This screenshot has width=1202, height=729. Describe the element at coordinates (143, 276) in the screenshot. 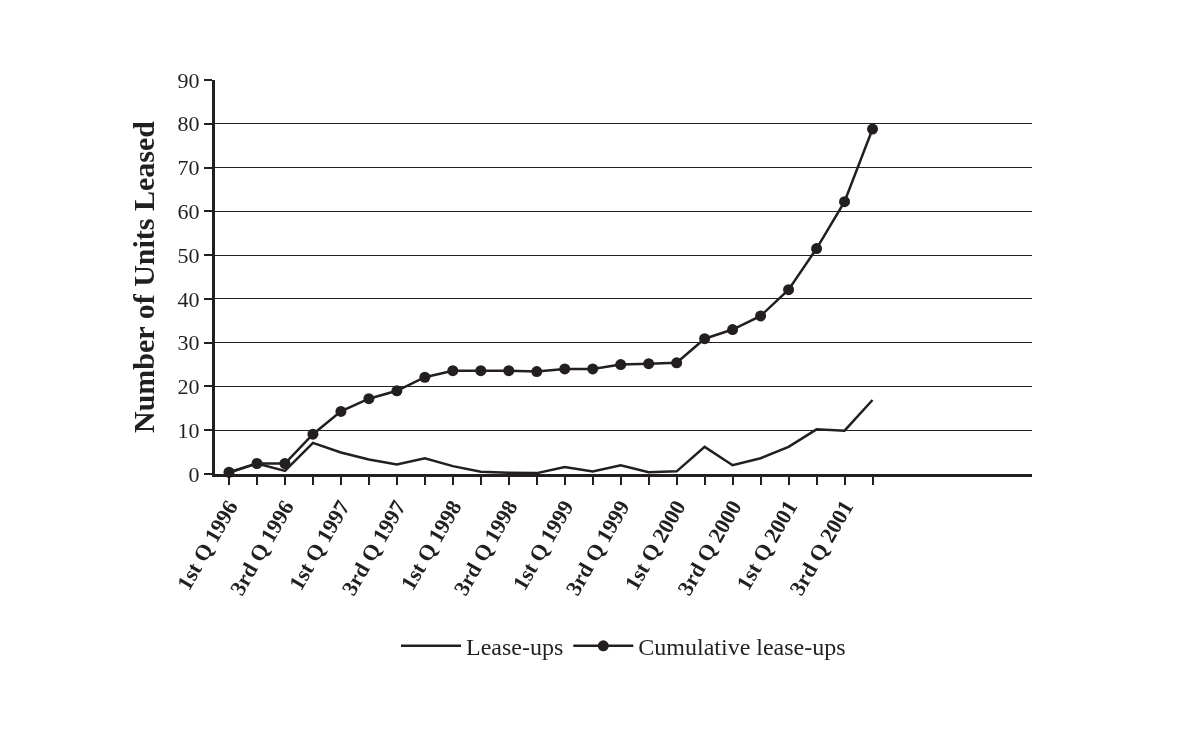

I see `y-axis-title: Number of Units Leased` at that location.